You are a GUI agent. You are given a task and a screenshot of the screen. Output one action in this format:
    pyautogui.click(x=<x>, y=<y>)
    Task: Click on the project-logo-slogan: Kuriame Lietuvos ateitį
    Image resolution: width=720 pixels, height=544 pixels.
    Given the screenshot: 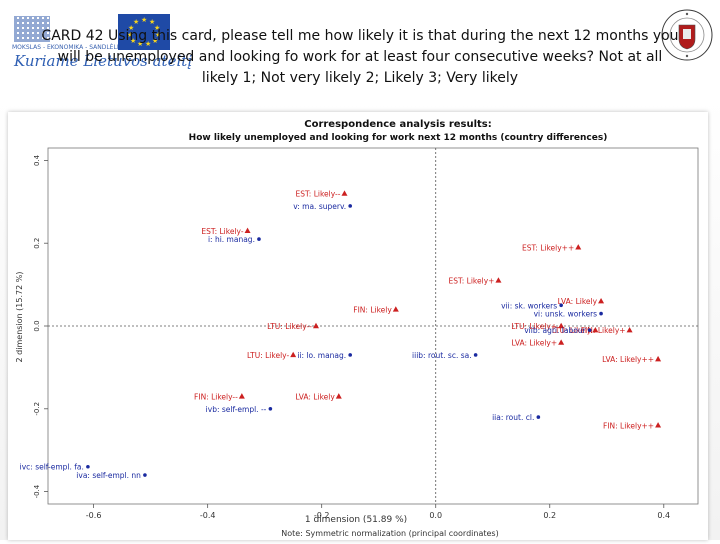 What is the action you would take?
    pyautogui.click(x=103, y=61)
    